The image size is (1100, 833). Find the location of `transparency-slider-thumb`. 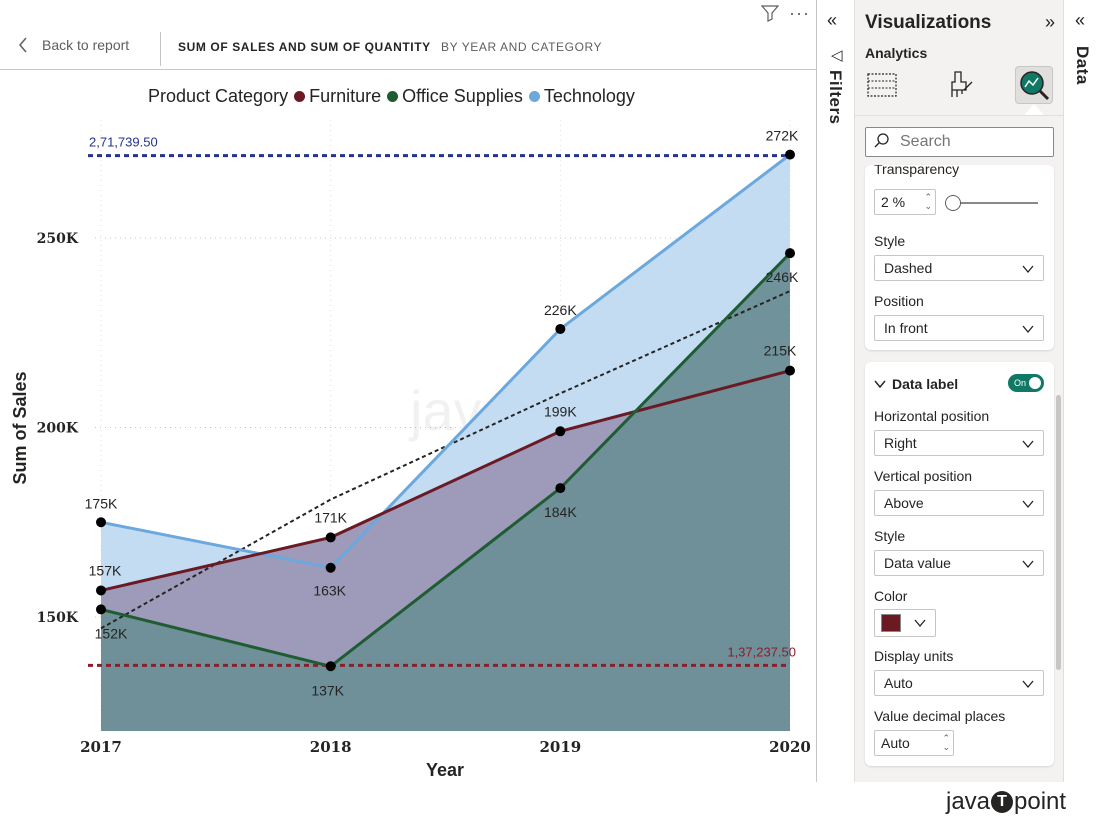

transparency-slider-thumb is located at coordinates (952, 203).